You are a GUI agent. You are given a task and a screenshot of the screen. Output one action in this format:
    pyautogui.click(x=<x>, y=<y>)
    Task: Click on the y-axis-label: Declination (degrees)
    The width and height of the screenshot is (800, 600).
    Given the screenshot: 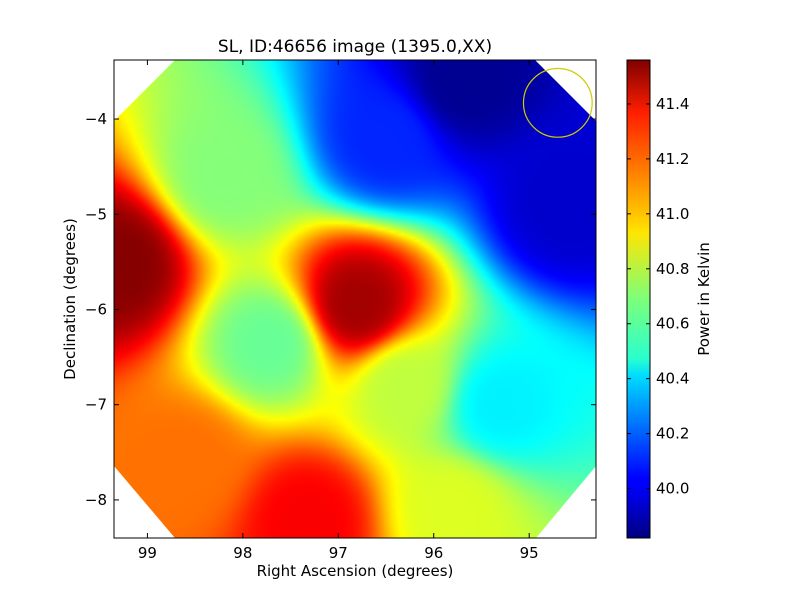 What is the action you would take?
    pyautogui.click(x=70, y=299)
    